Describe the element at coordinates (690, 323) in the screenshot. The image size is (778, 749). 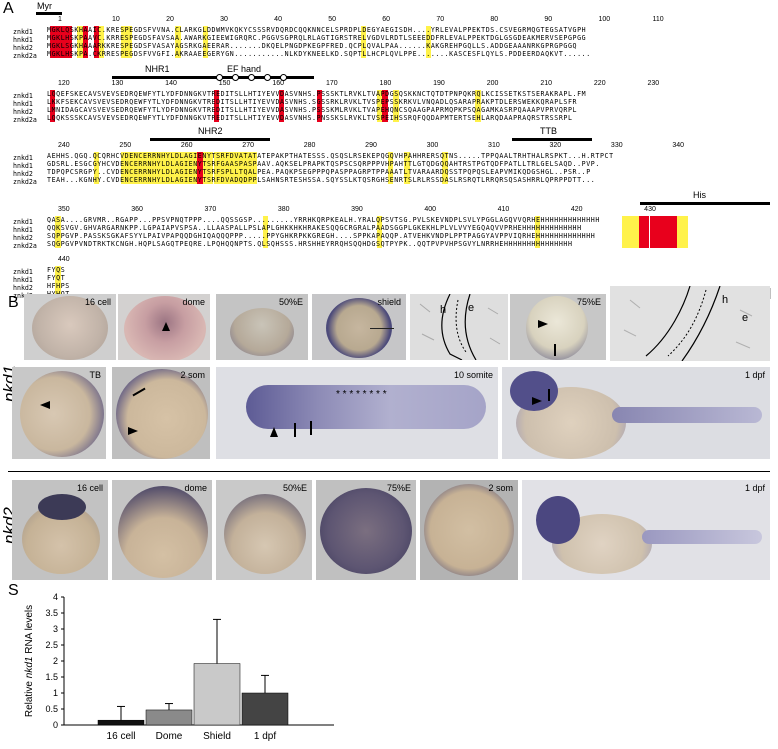
I see `image-panel-h: h e` at that location.